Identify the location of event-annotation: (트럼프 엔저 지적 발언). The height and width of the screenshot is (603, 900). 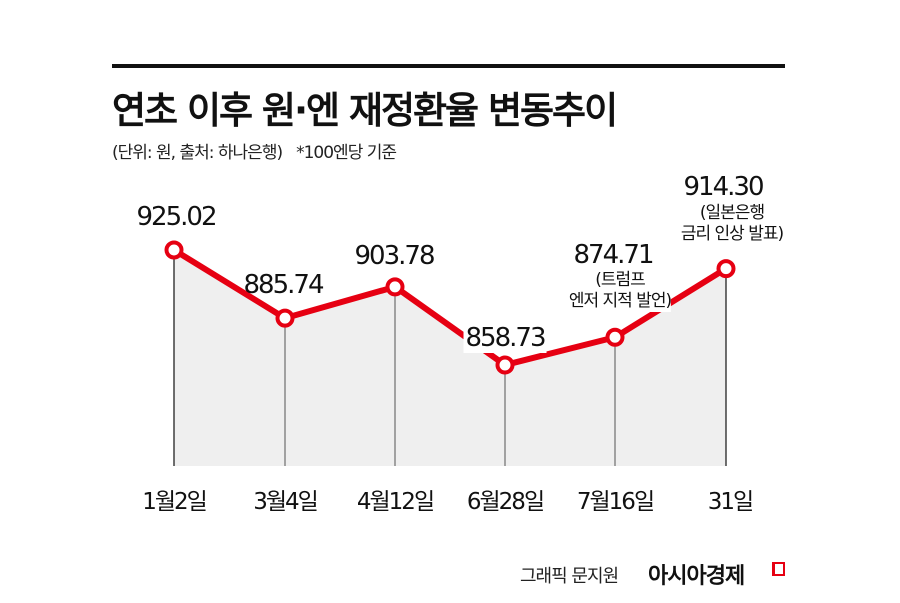
(620, 291).